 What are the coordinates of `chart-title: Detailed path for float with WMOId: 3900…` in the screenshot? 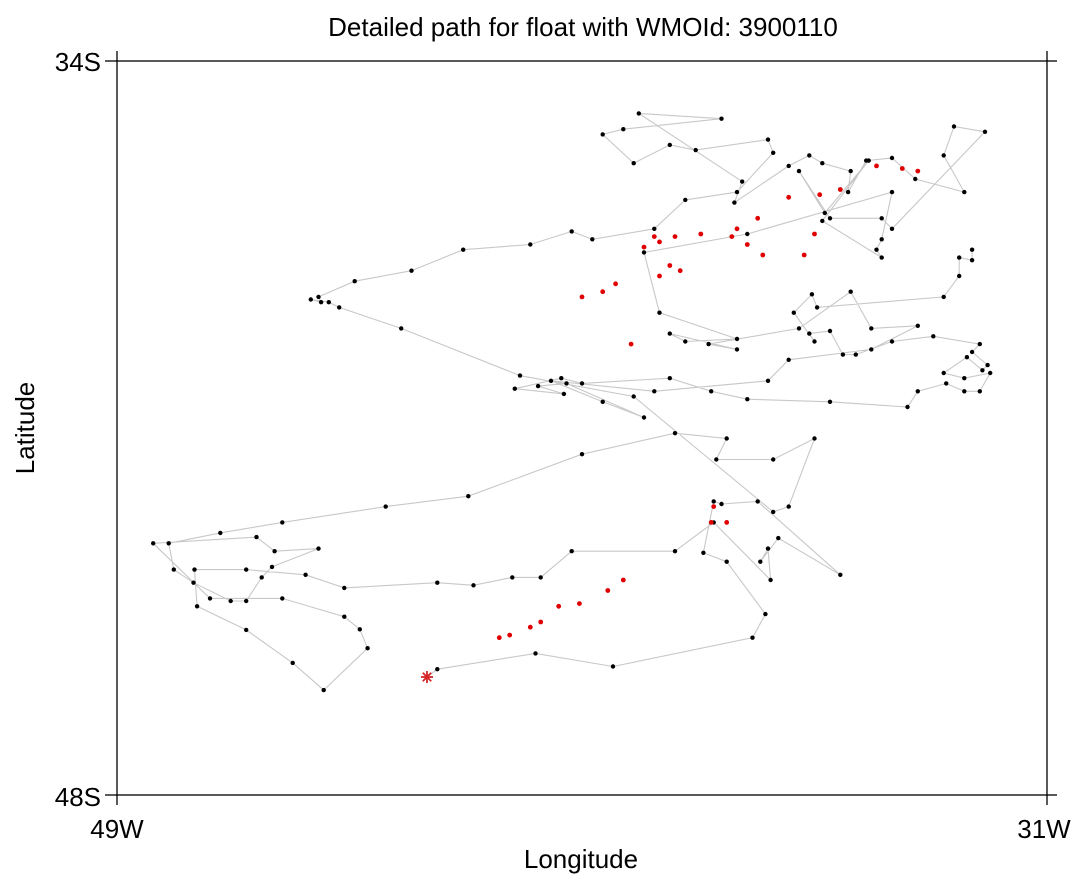 It's located at (583, 27).